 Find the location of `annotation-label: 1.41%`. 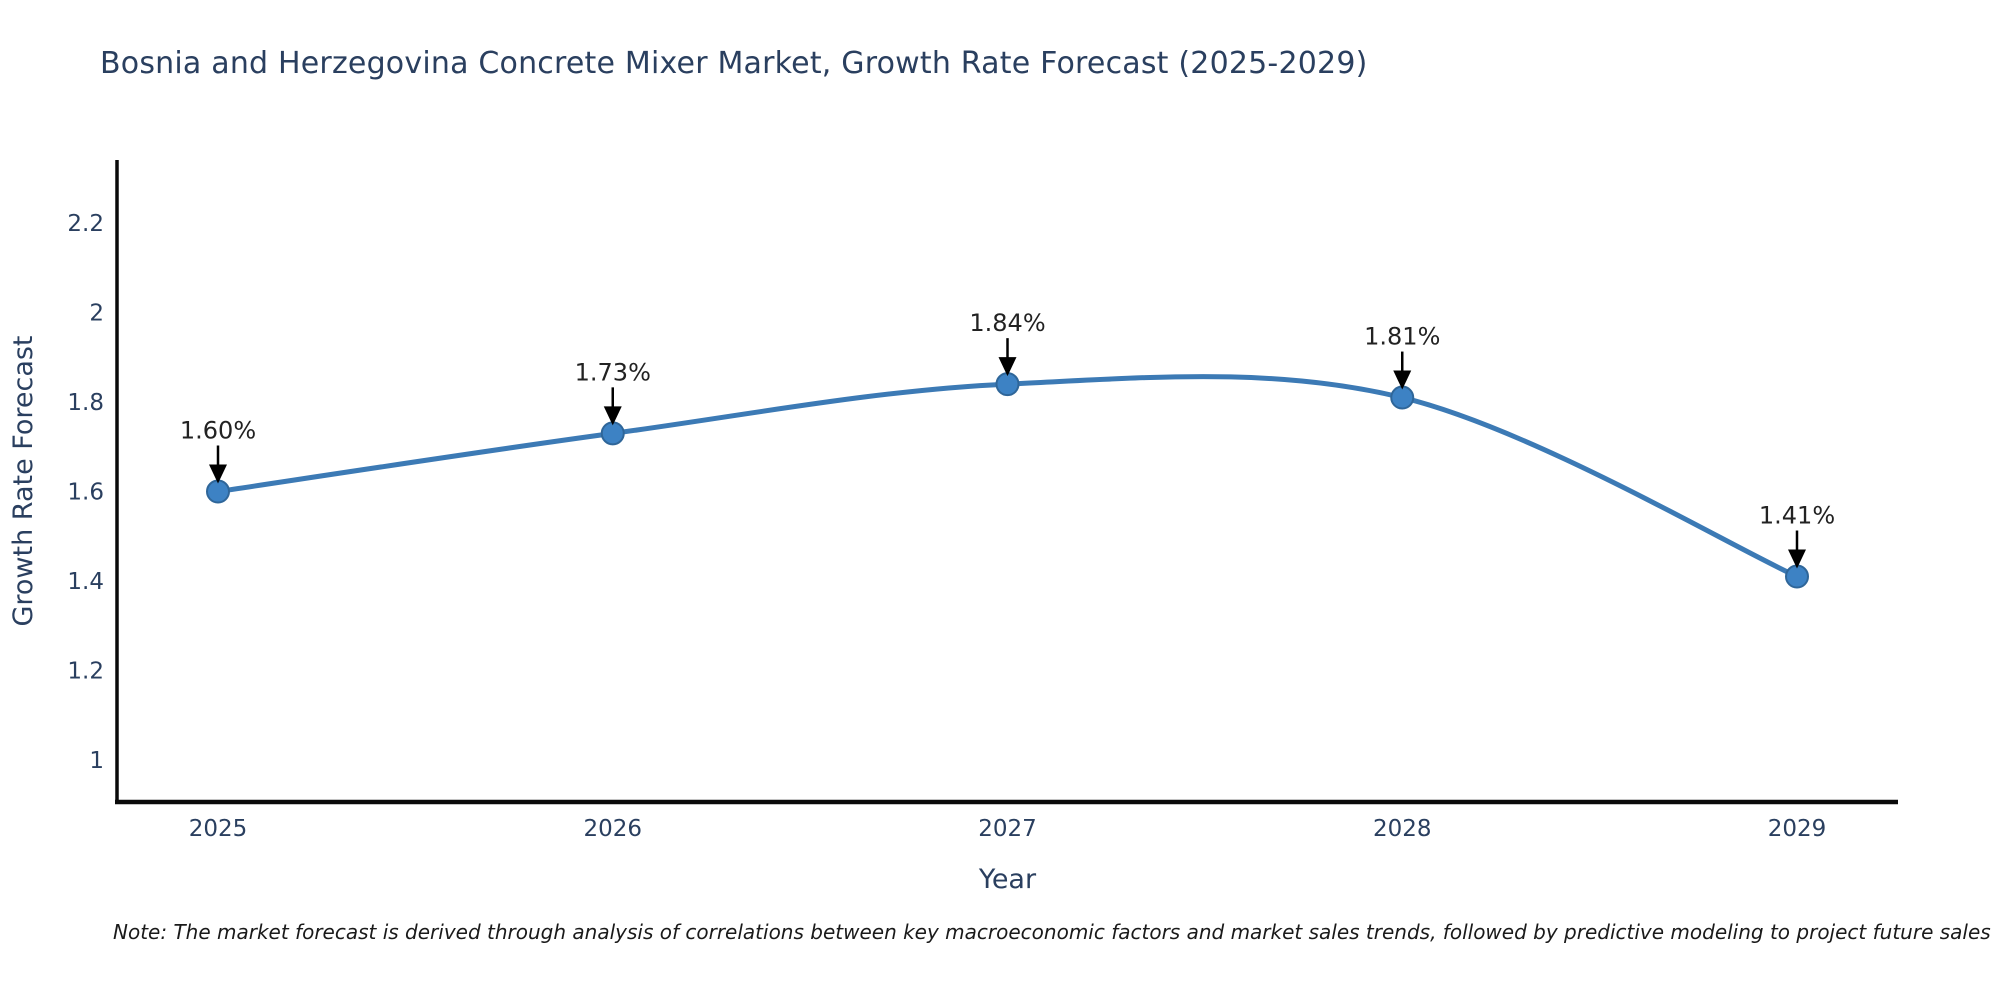

annotation-label: 1.41% is located at coordinates (1797, 516).